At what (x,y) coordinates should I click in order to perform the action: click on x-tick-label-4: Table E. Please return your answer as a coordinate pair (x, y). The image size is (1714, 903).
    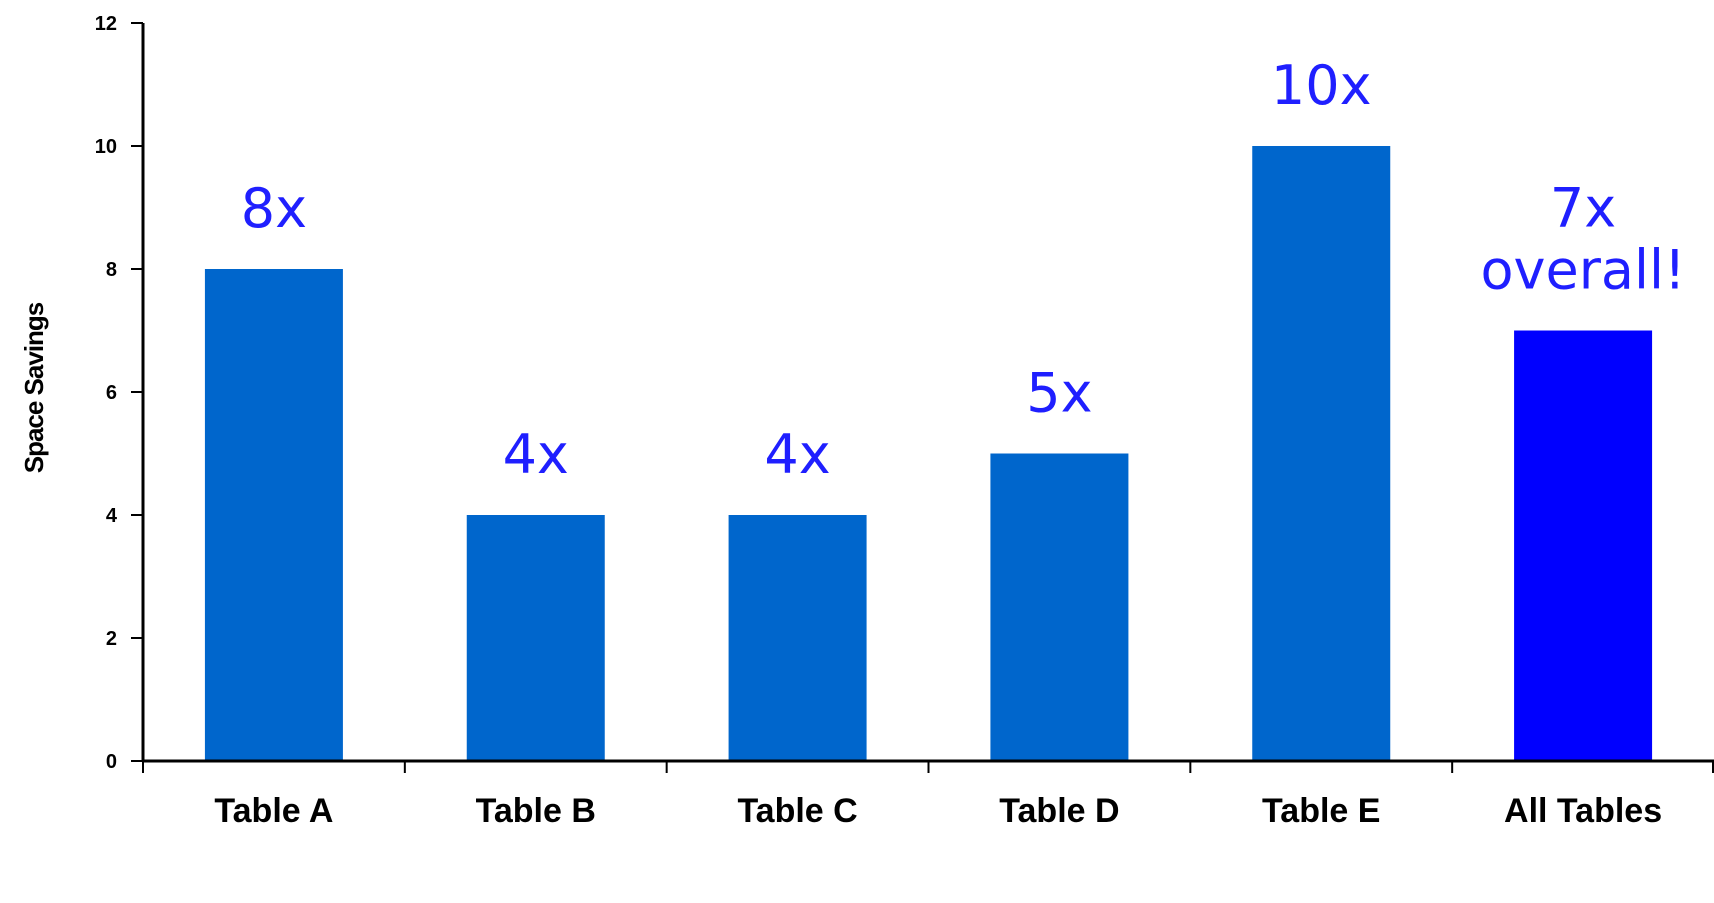
    Looking at the image, I should click on (1321, 811).